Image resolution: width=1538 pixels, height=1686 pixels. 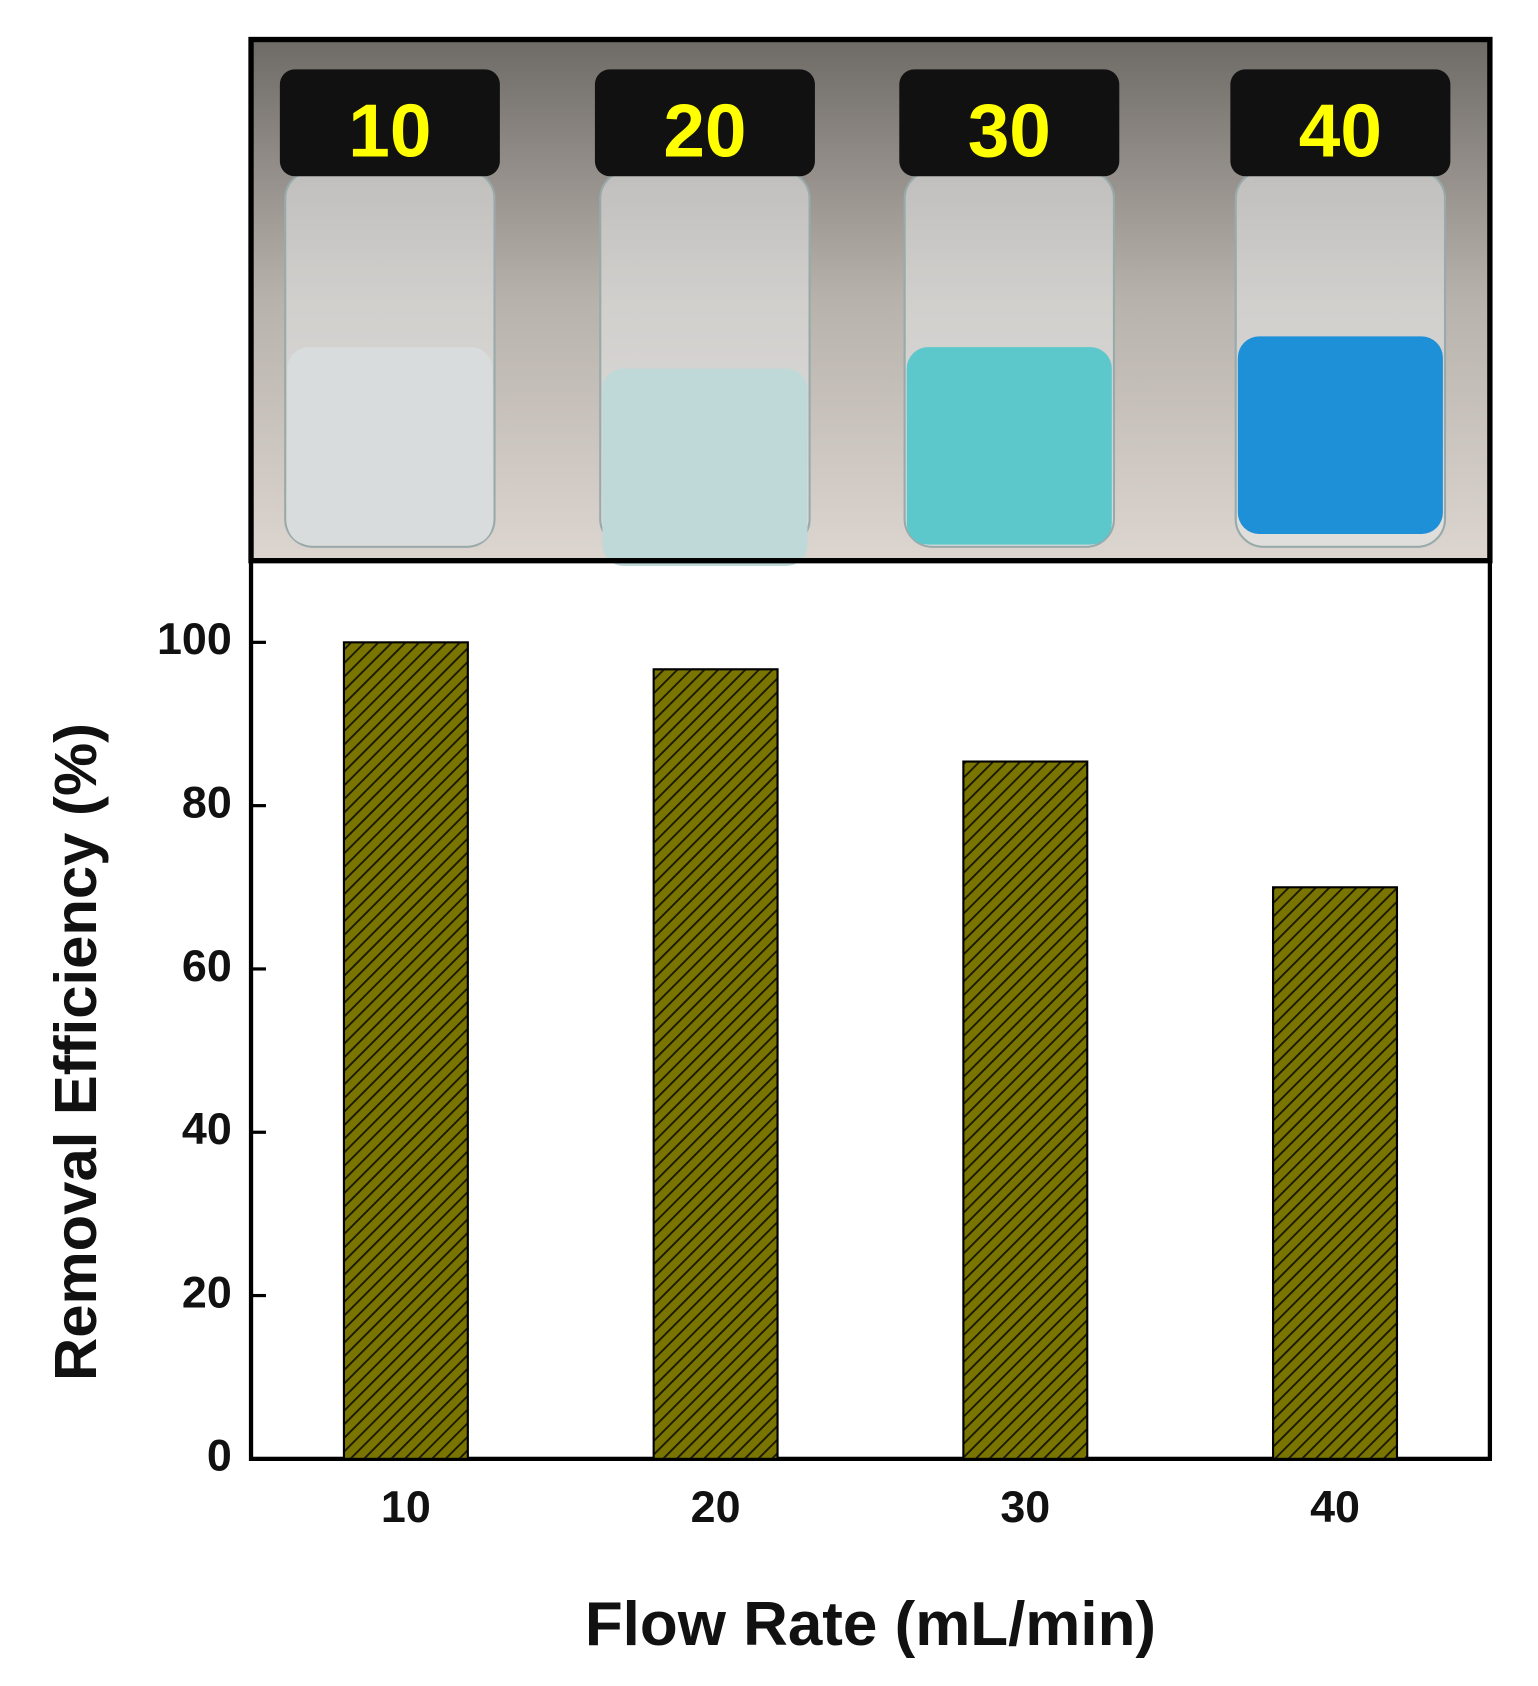 I want to click on x-tick-label: 20, so click(x=716, y=1506).